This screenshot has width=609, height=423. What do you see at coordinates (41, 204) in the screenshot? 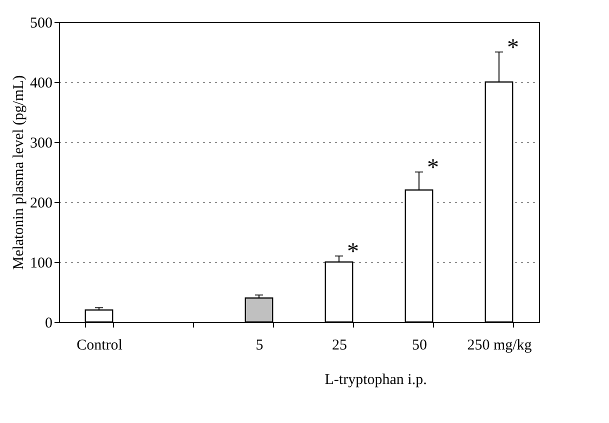
I see `y-tick-label: 200` at bounding box center [41, 204].